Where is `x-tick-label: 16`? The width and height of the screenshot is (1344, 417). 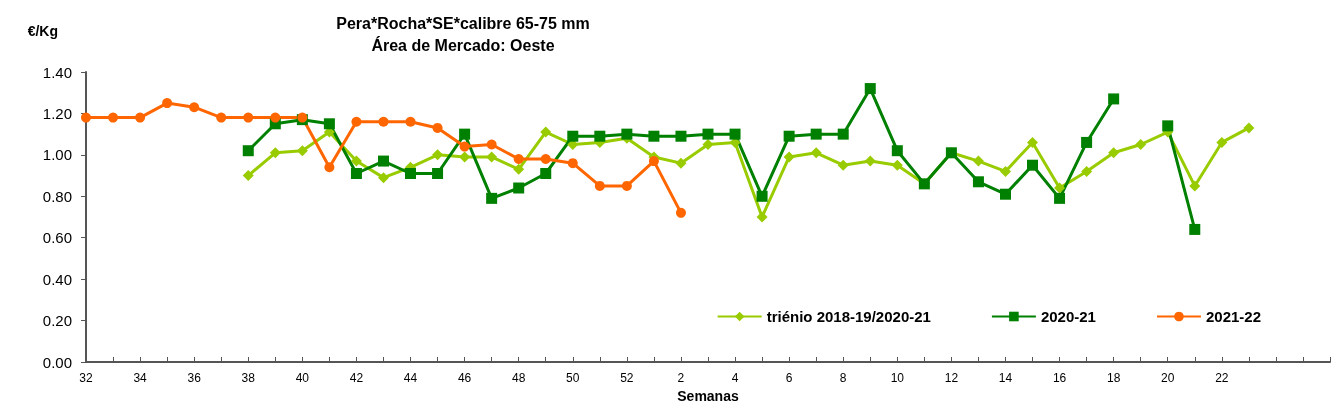 x-tick-label: 16 is located at coordinates (1059, 378).